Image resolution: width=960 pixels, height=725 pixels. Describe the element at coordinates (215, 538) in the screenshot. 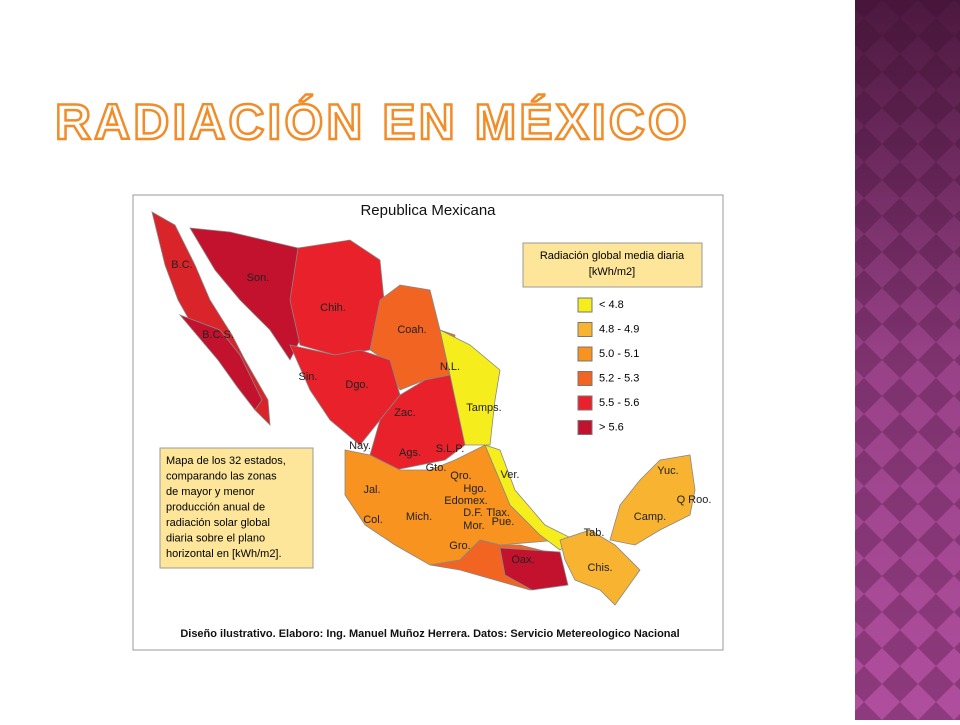

I see `note-line: diaria sobre el plano` at that location.